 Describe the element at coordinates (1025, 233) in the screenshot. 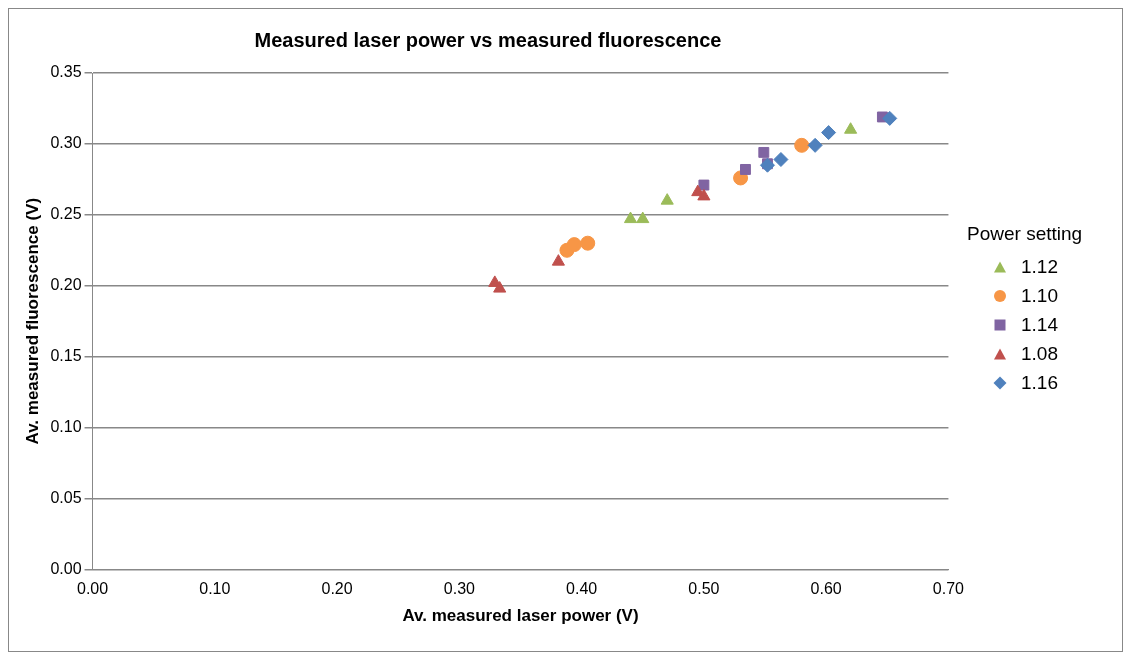

I see `legend-title: Power setting` at that location.